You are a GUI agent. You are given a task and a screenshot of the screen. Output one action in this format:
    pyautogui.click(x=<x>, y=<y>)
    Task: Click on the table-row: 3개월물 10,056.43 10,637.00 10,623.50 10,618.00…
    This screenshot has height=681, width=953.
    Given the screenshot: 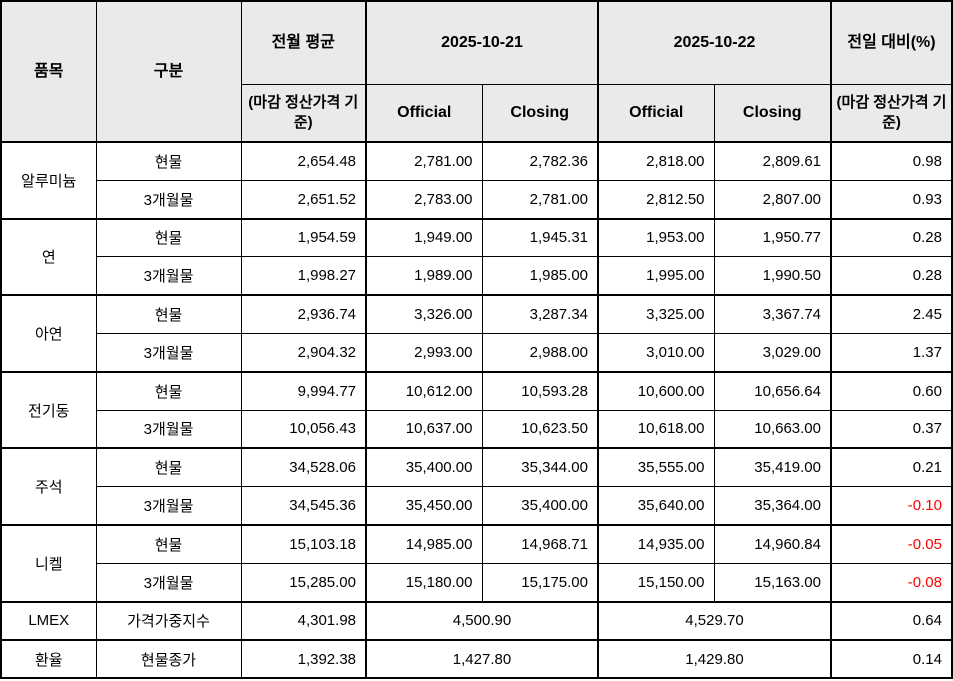 What is the action you would take?
    pyautogui.click(x=477, y=429)
    